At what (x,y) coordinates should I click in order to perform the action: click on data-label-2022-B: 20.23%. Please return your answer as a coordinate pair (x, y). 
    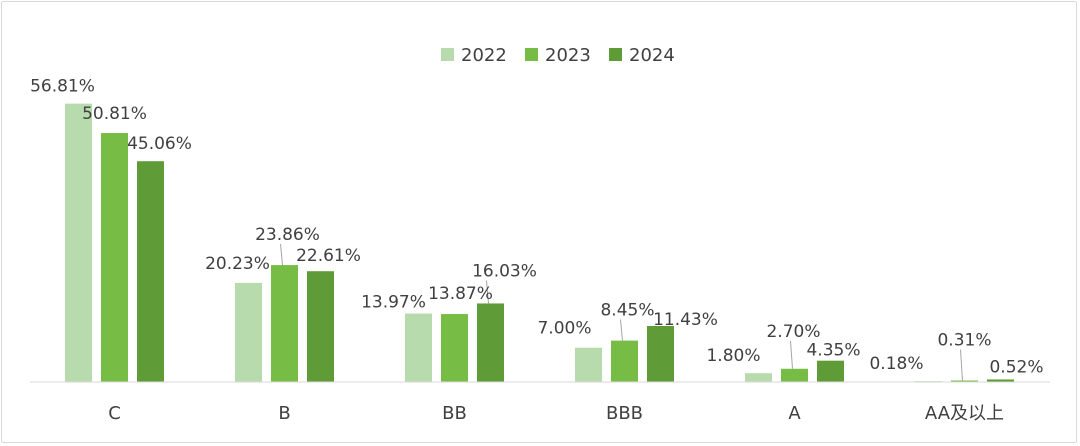
    Looking at the image, I should click on (237, 264).